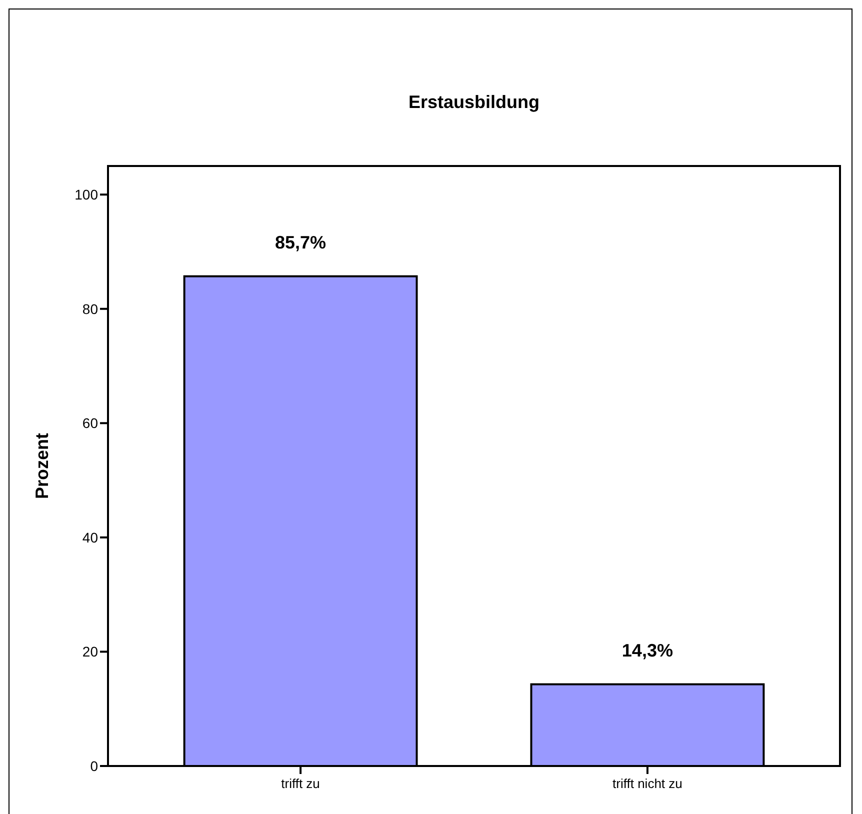 This screenshot has width=862, height=814. Describe the element at coordinates (86, 194) in the screenshot. I see `y-tick-label: 100` at that location.